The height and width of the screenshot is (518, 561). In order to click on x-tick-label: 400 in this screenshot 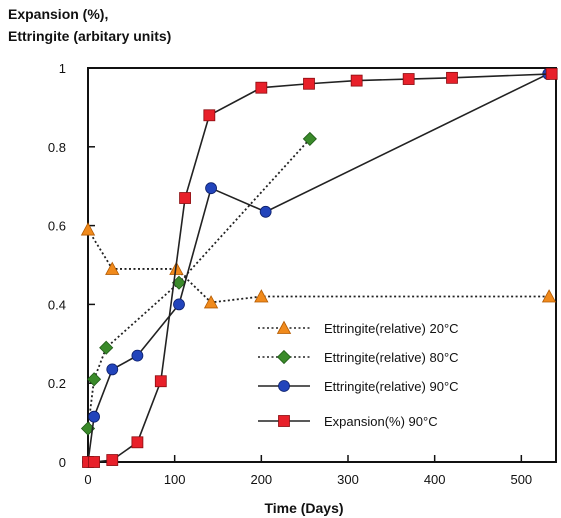, I will do `click(435, 479)`.